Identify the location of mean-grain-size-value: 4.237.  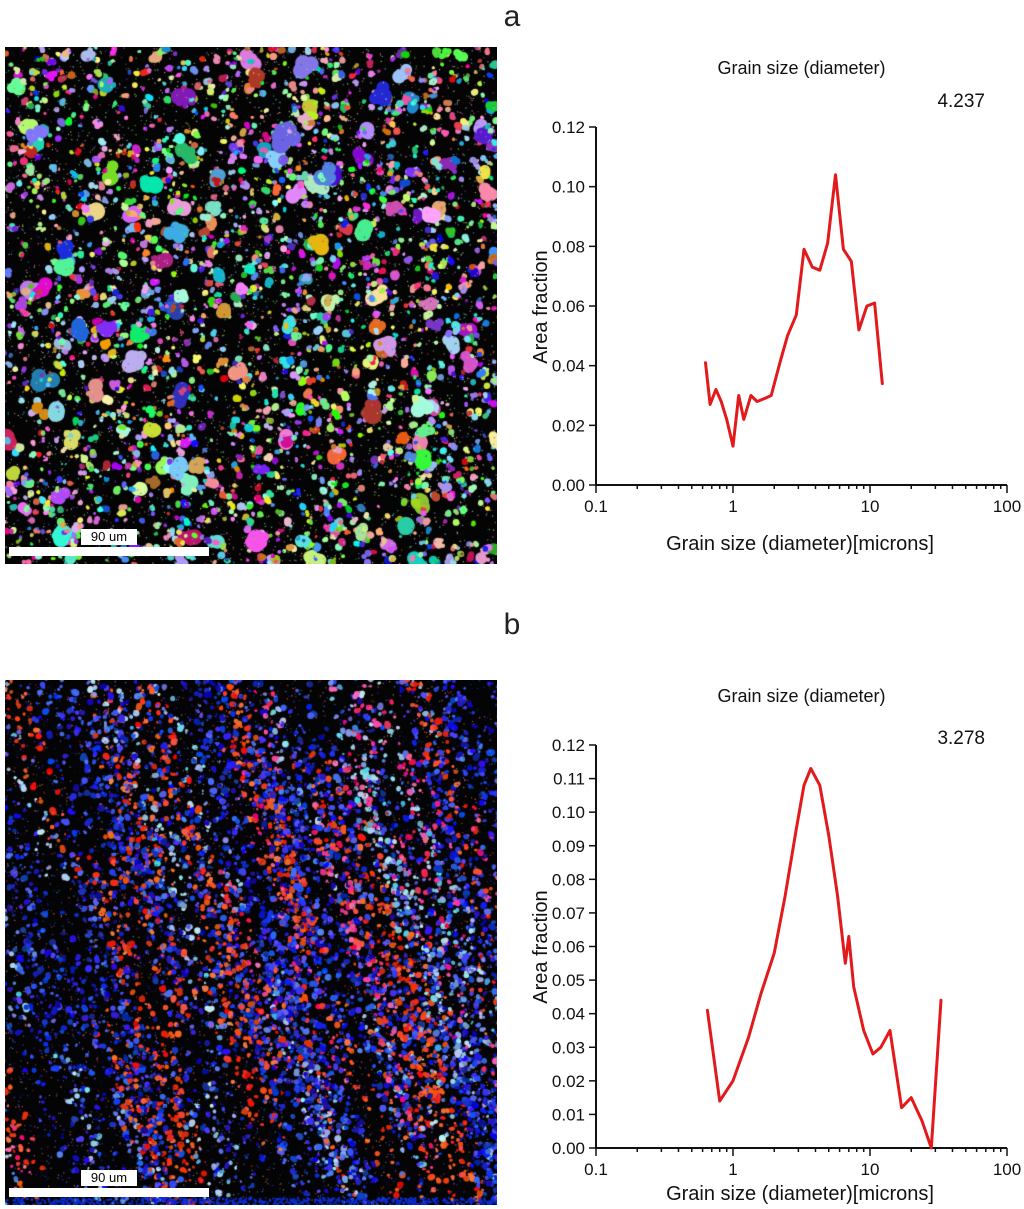
(961, 101).